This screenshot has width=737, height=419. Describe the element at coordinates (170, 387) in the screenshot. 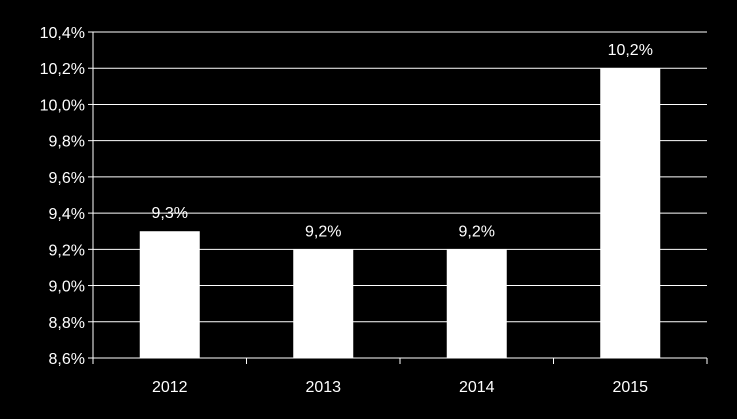

I see `x-tick-label: 2012` at that location.